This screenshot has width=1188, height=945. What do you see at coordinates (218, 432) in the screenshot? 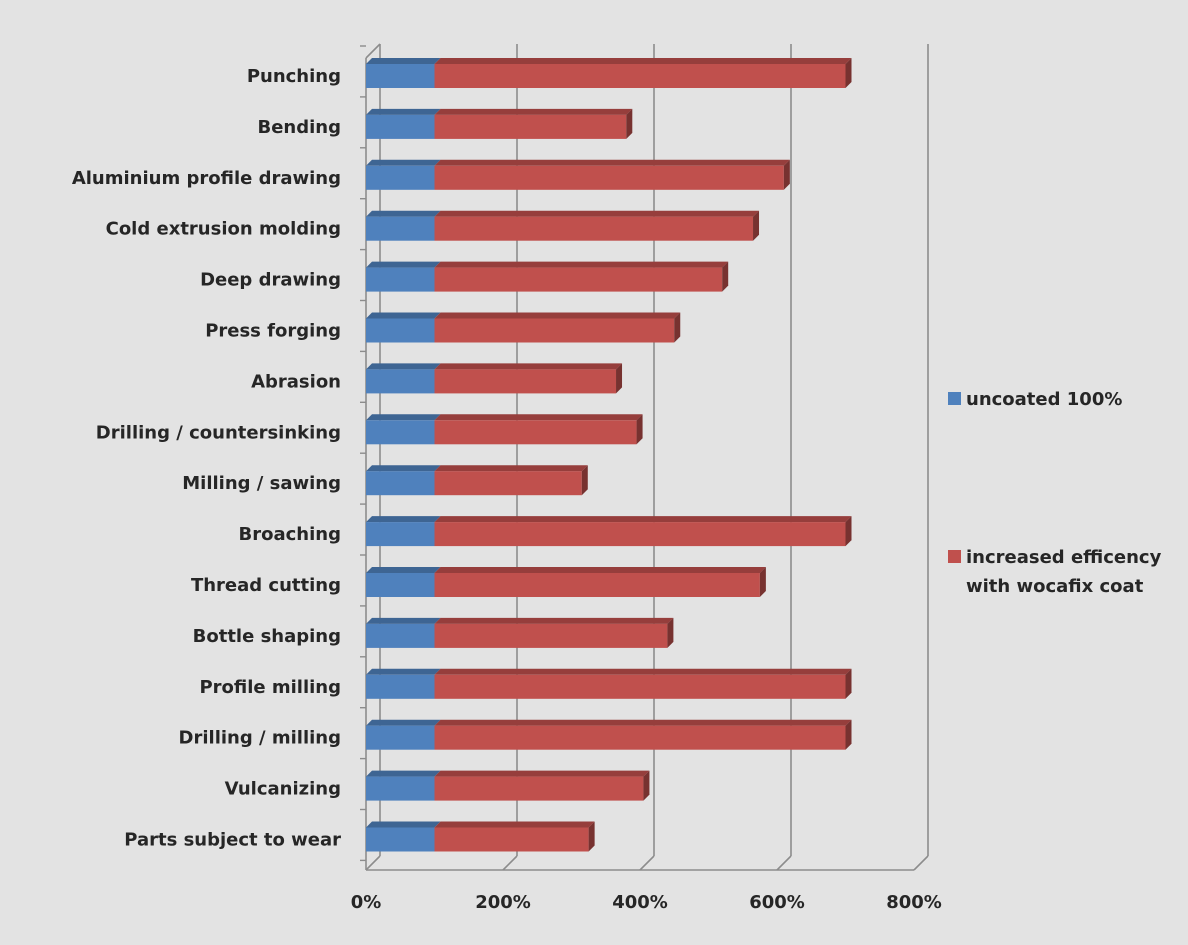
I see `category-label-7: Drilling / countersinking` at bounding box center [218, 432].